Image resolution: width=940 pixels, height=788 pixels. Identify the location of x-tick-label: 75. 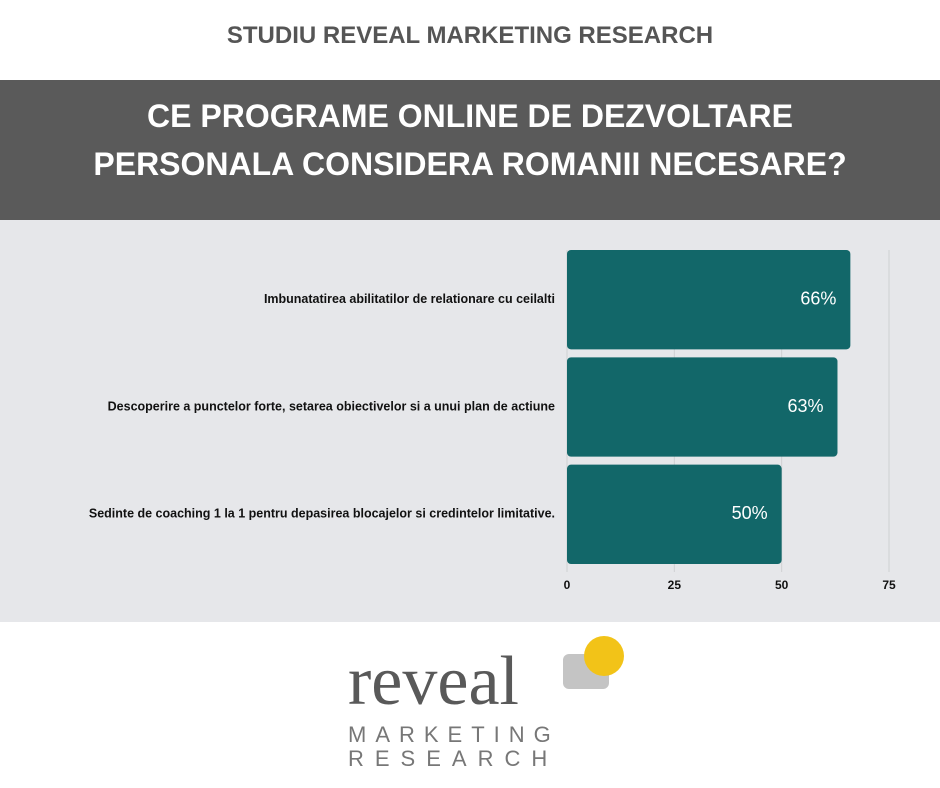
(889, 585).